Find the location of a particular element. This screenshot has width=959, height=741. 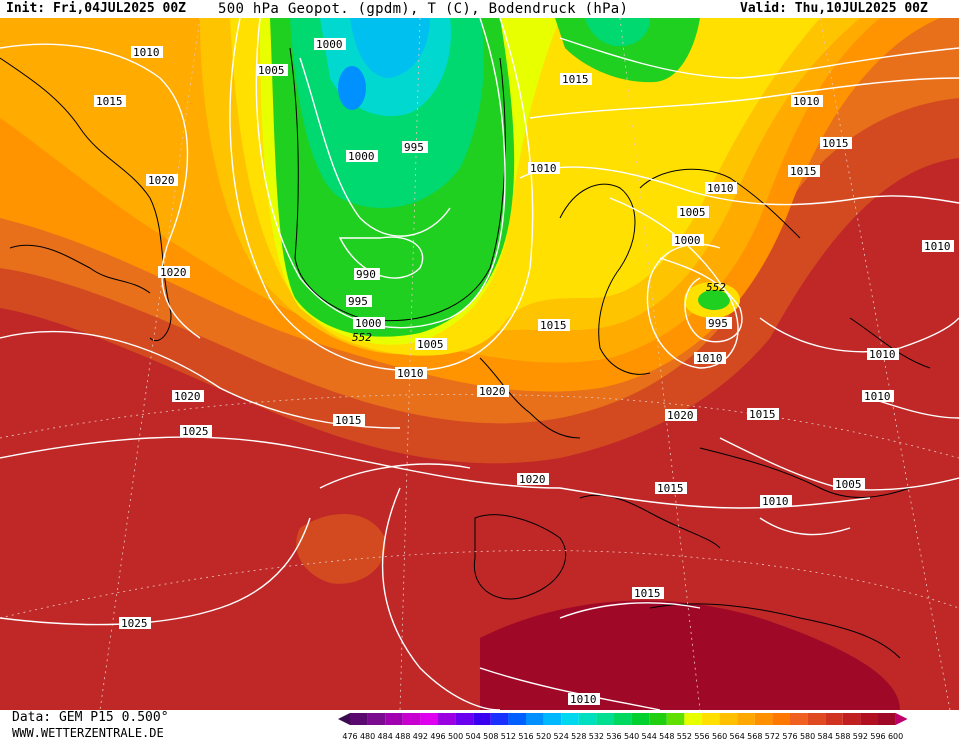

svg-text: 1025 is located at coordinates (134, 623).